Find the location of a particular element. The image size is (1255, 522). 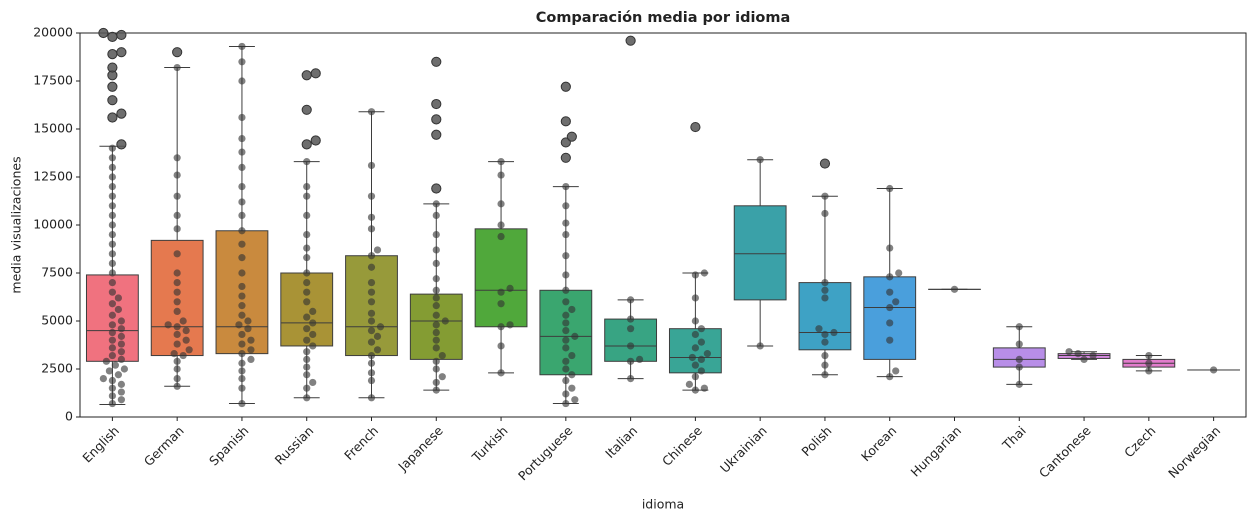

x-tick-label: Japanese is located at coordinates (420, 449).